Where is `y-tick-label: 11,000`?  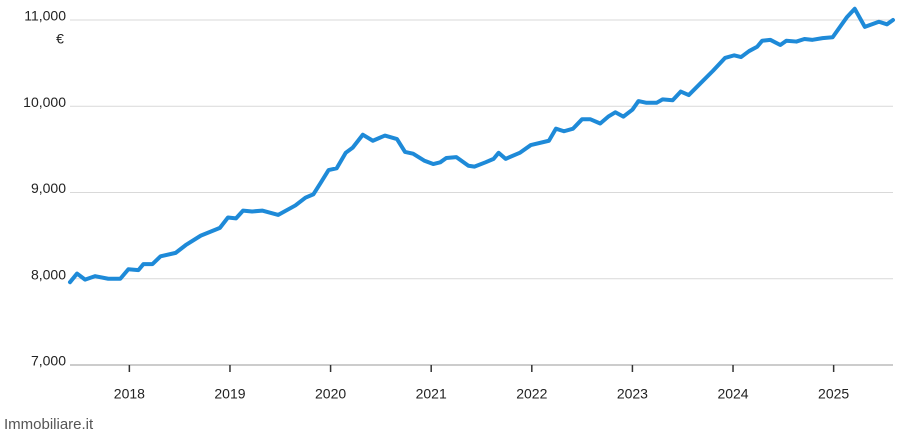 y-tick-label: 11,000 is located at coordinates (45, 16).